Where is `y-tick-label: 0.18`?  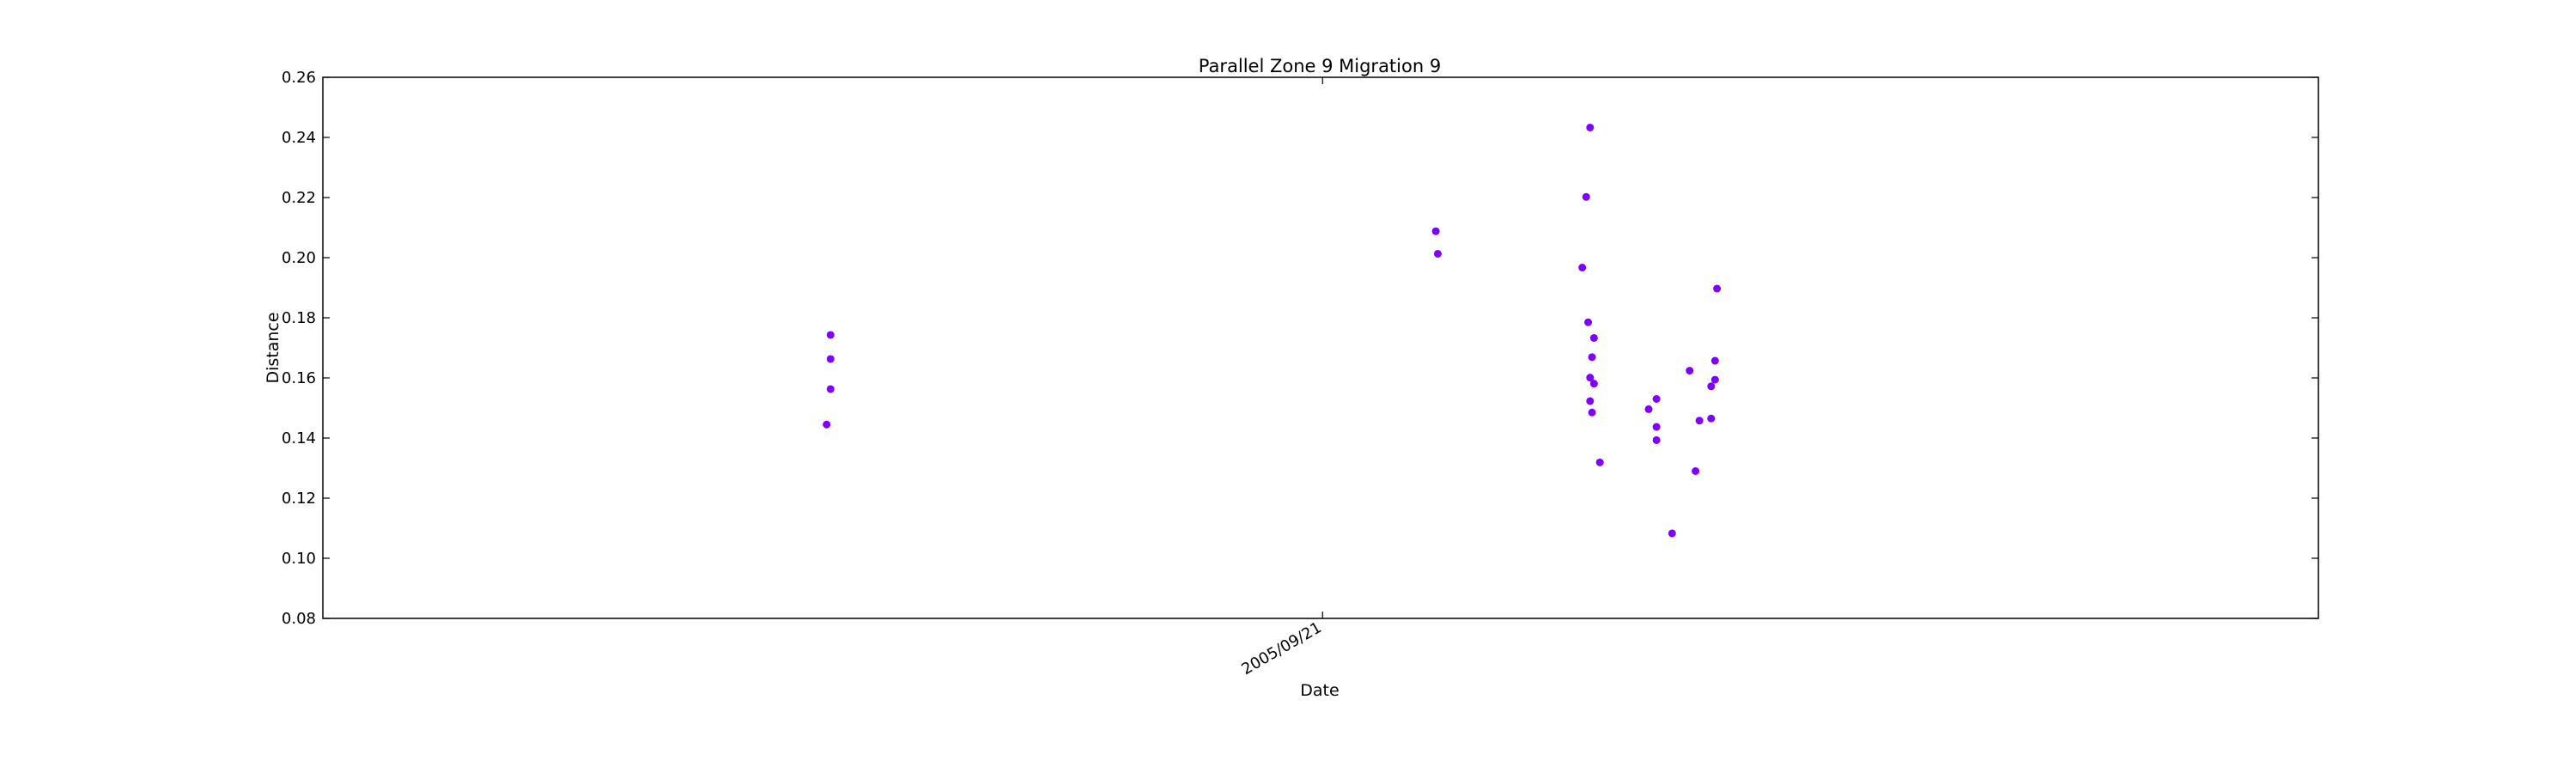 y-tick-label: 0.18 is located at coordinates (299, 318).